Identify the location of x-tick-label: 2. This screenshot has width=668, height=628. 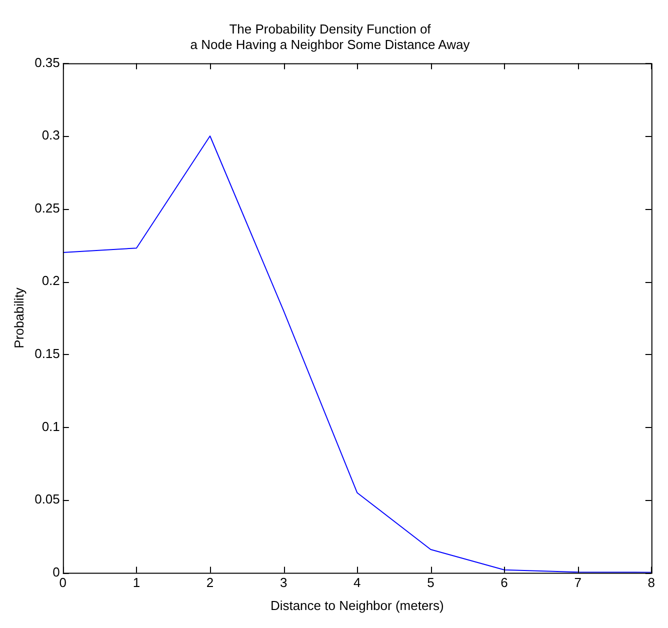
(210, 582).